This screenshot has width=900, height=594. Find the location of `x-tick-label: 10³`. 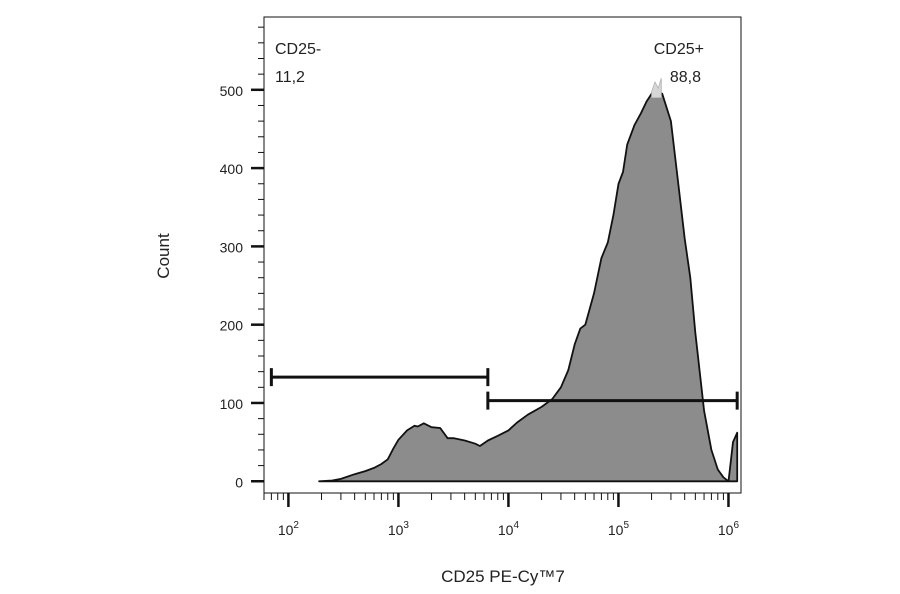

x-tick-label: 10³ is located at coordinates (399, 529).